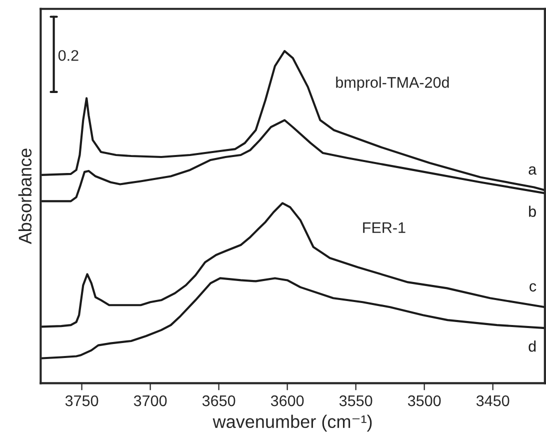 The width and height of the screenshot is (546, 444). What do you see at coordinates (493, 400) in the screenshot?
I see `x-tick-label: 3450` at bounding box center [493, 400].